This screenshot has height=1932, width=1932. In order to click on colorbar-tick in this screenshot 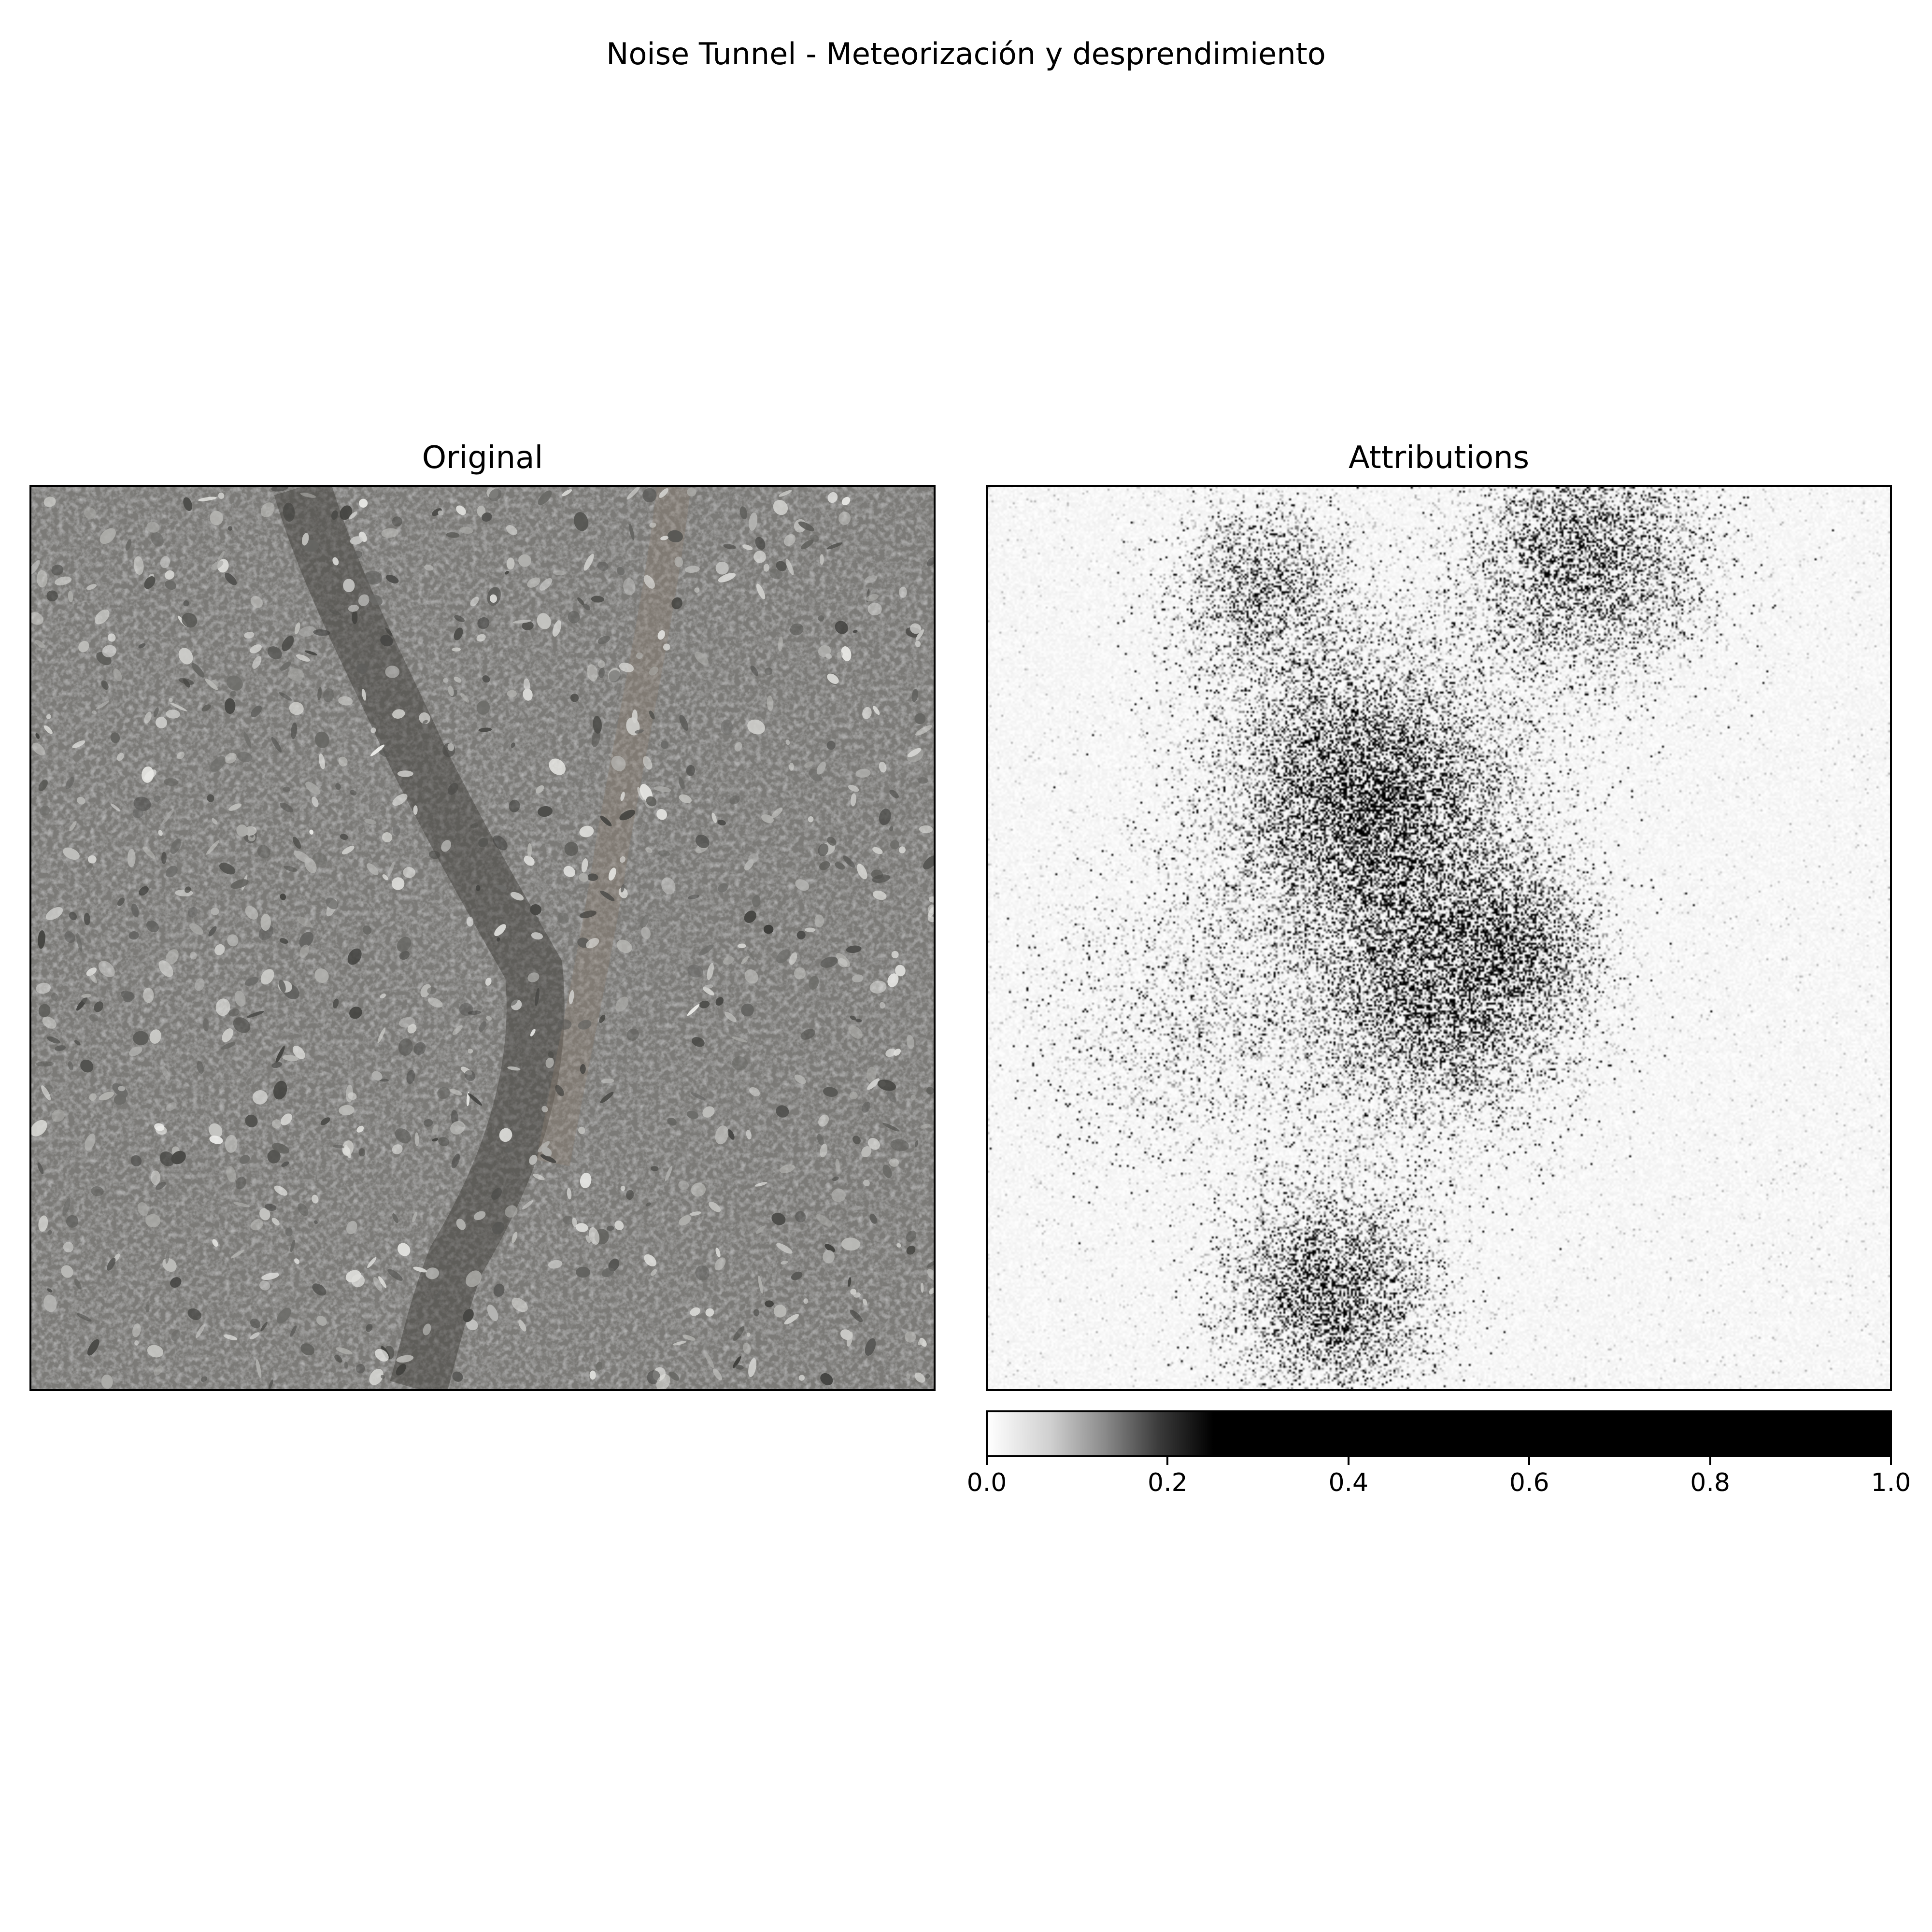, I will do `click(1348, 1461)`.